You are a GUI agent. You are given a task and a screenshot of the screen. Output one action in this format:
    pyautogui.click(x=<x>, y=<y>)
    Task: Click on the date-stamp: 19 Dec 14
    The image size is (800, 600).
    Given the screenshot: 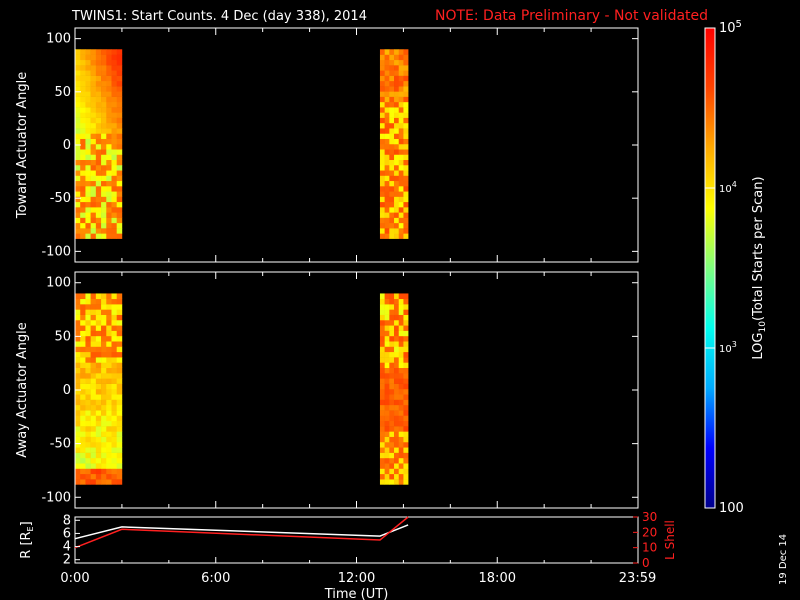 What is the action you would take?
    pyautogui.click(x=783, y=559)
    